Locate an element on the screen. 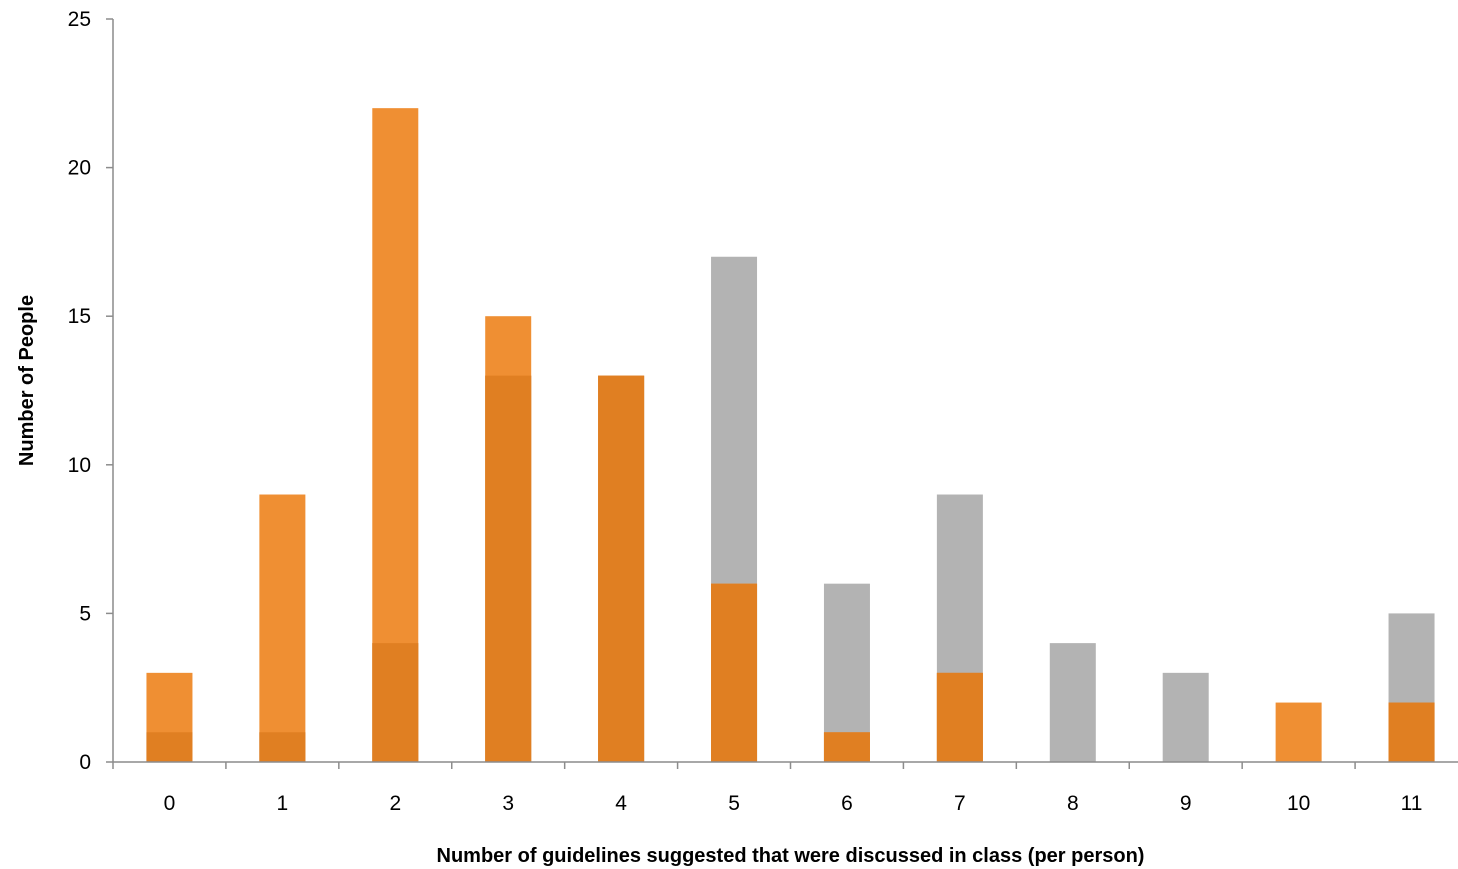 The height and width of the screenshot is (869, 1458). y-tick-label: 0 is located at coordinates (85, 762).